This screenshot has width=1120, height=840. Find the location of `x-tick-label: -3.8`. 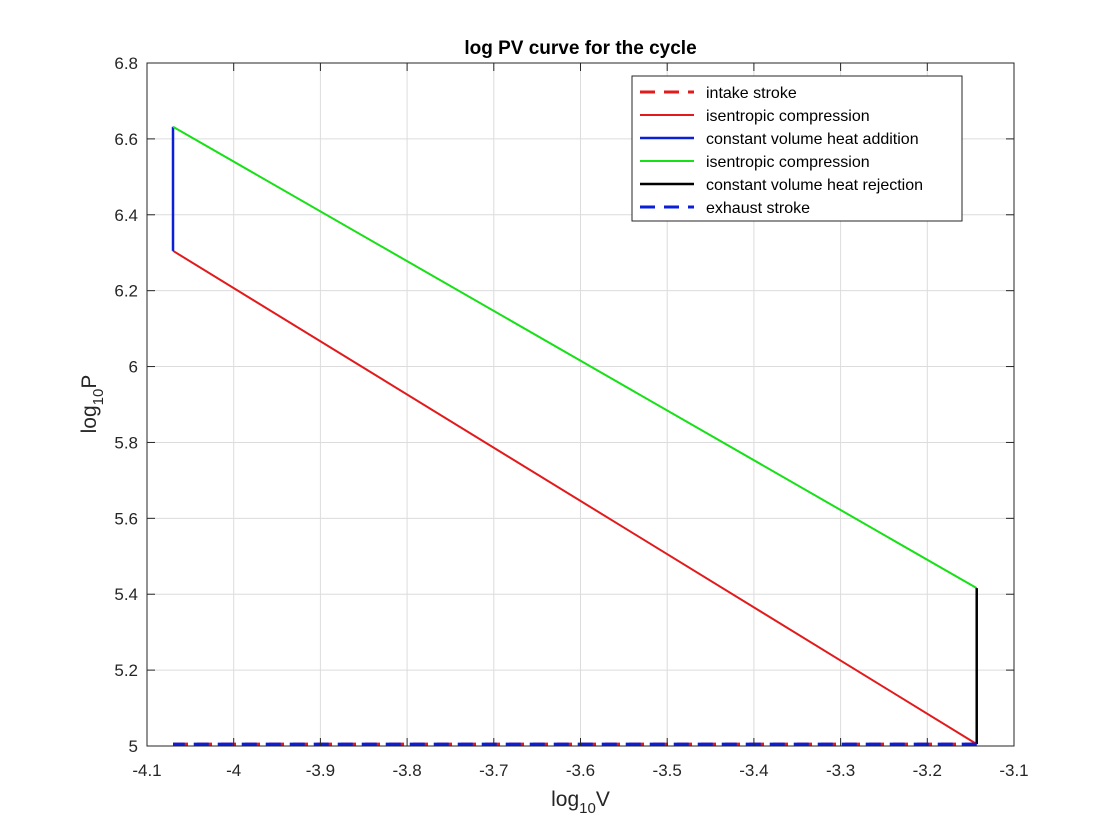

x-tick-label: -3.8 is located at coordinates (406, 770).